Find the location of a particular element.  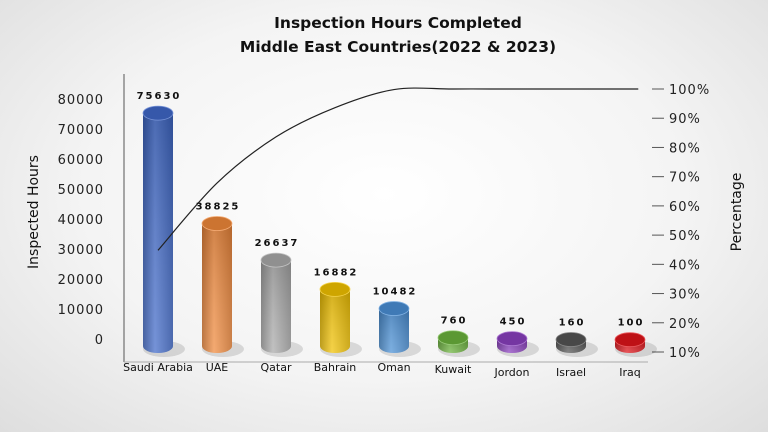

data-label: 10482 is located at coordinates (395, 292).